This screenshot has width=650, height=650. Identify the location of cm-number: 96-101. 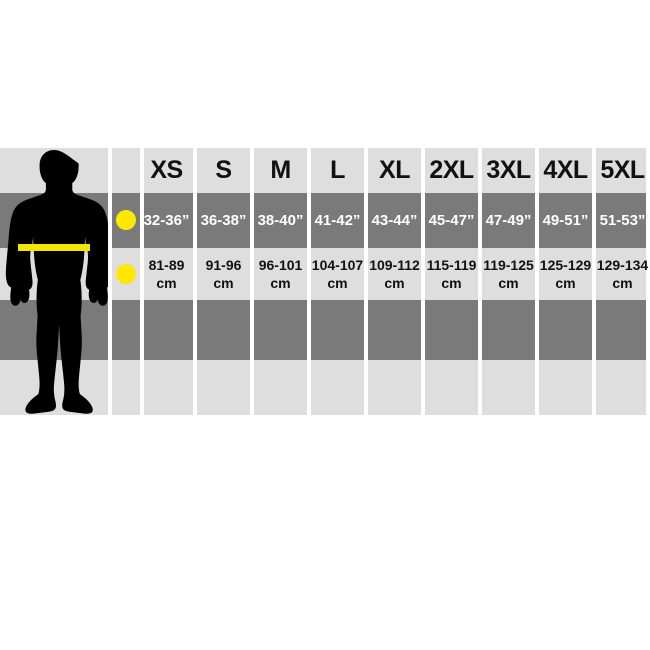
(280, 265).